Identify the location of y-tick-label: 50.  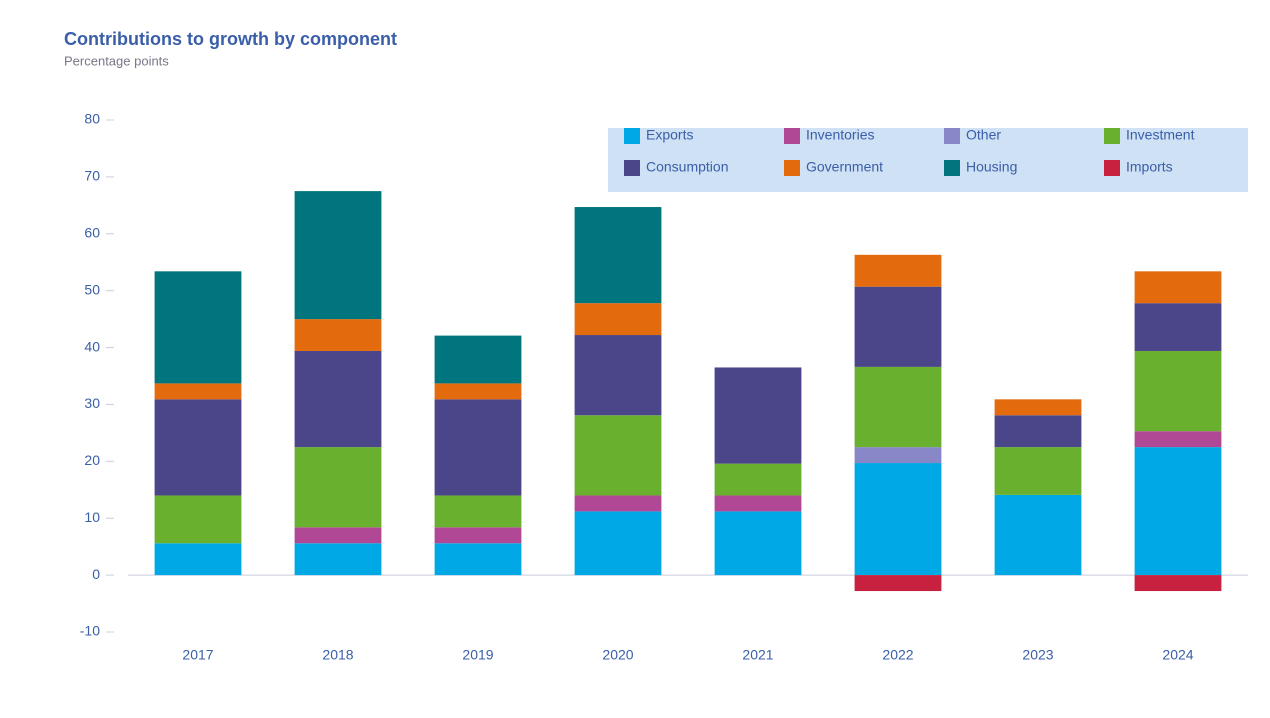
(92, 289).